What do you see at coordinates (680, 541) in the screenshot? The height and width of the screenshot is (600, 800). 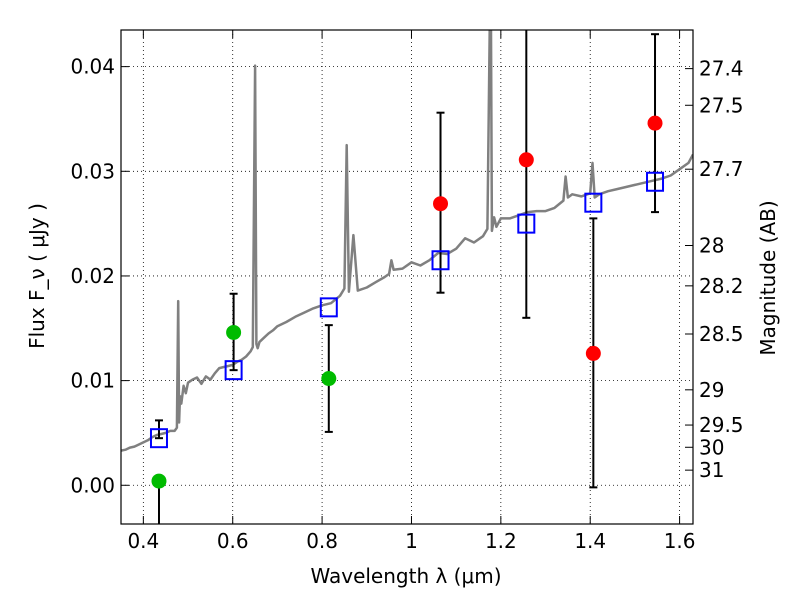 I see `x-tick-label: 1.6` at bounding box center [680, 541].